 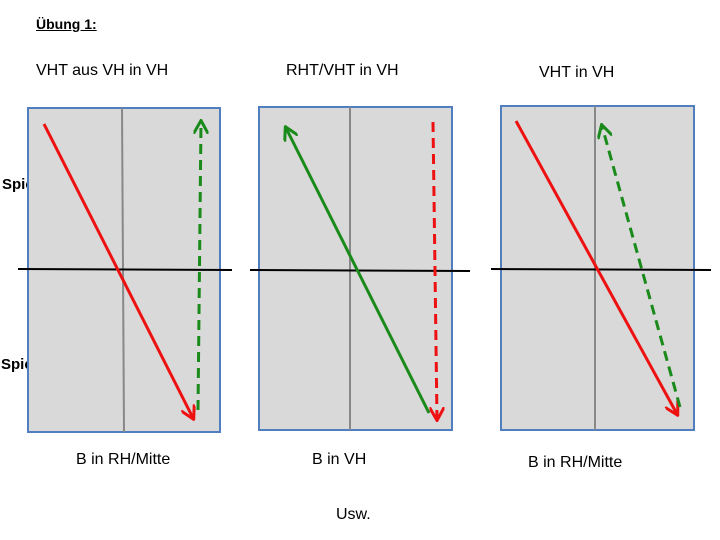 I want to click on panel-2-heading: RHT/VHT in VH, so click(x=342, y=70).